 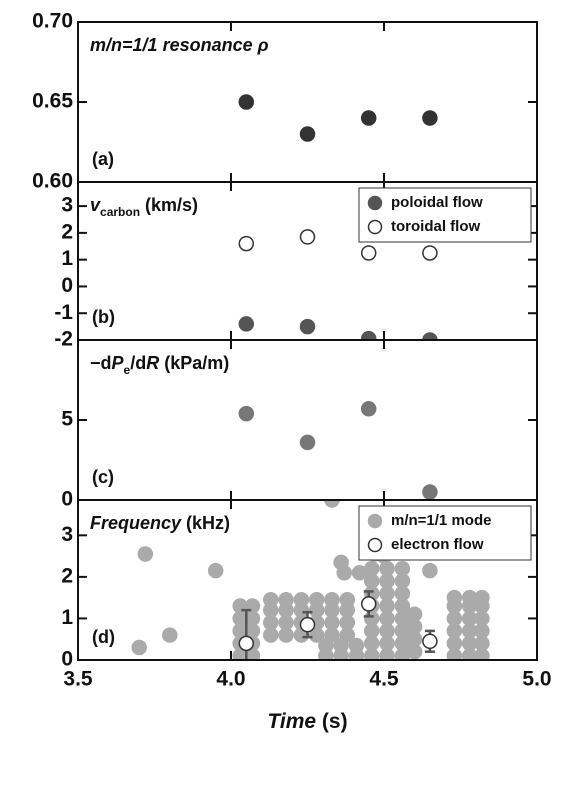 What do you see at coordinates (536, 679) in the screenshot?
I see `x-tick-label: 5.0` at bounding box center [536, 679].